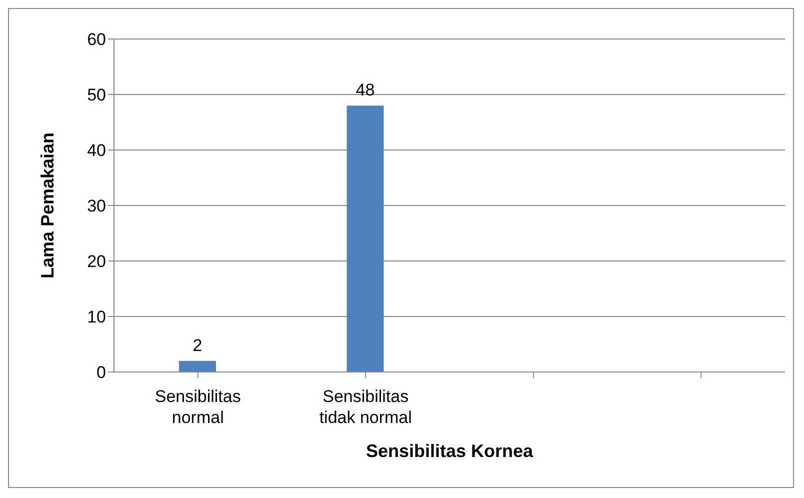  What do you see at coordinates (96, 206) in the screenshot?
I see `y-tick-label: 30` at bounding box center [96, 206].